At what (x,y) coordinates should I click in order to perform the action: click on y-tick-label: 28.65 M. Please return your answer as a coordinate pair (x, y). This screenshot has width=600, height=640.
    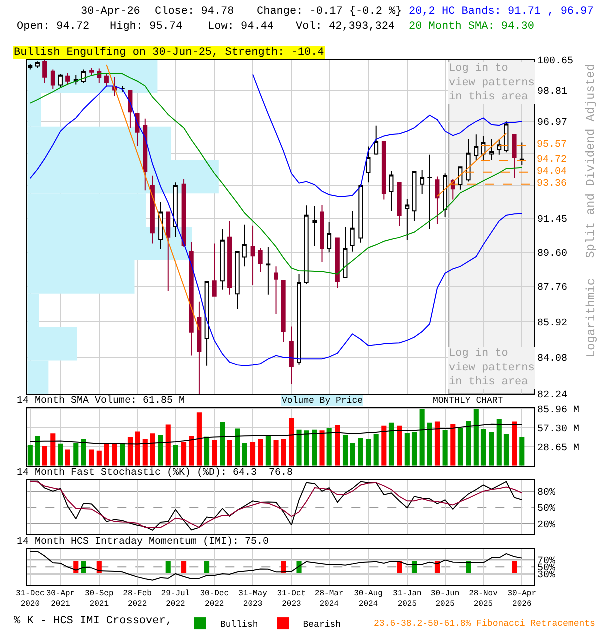
    Looking at the image, I should click on (559, 448).